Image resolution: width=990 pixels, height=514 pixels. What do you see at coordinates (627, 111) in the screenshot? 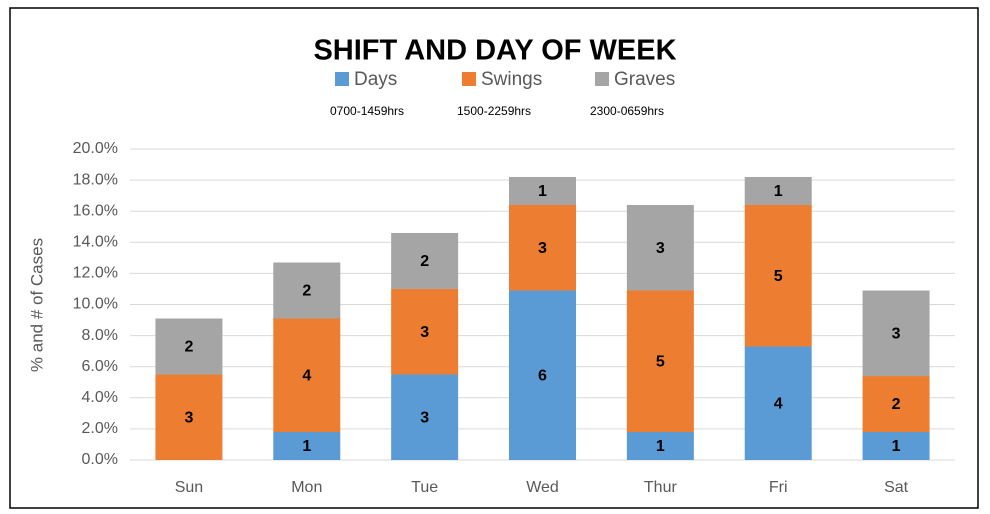
I see `legend-hours: 2300-0659hrs` at bounding box center [627, 111].